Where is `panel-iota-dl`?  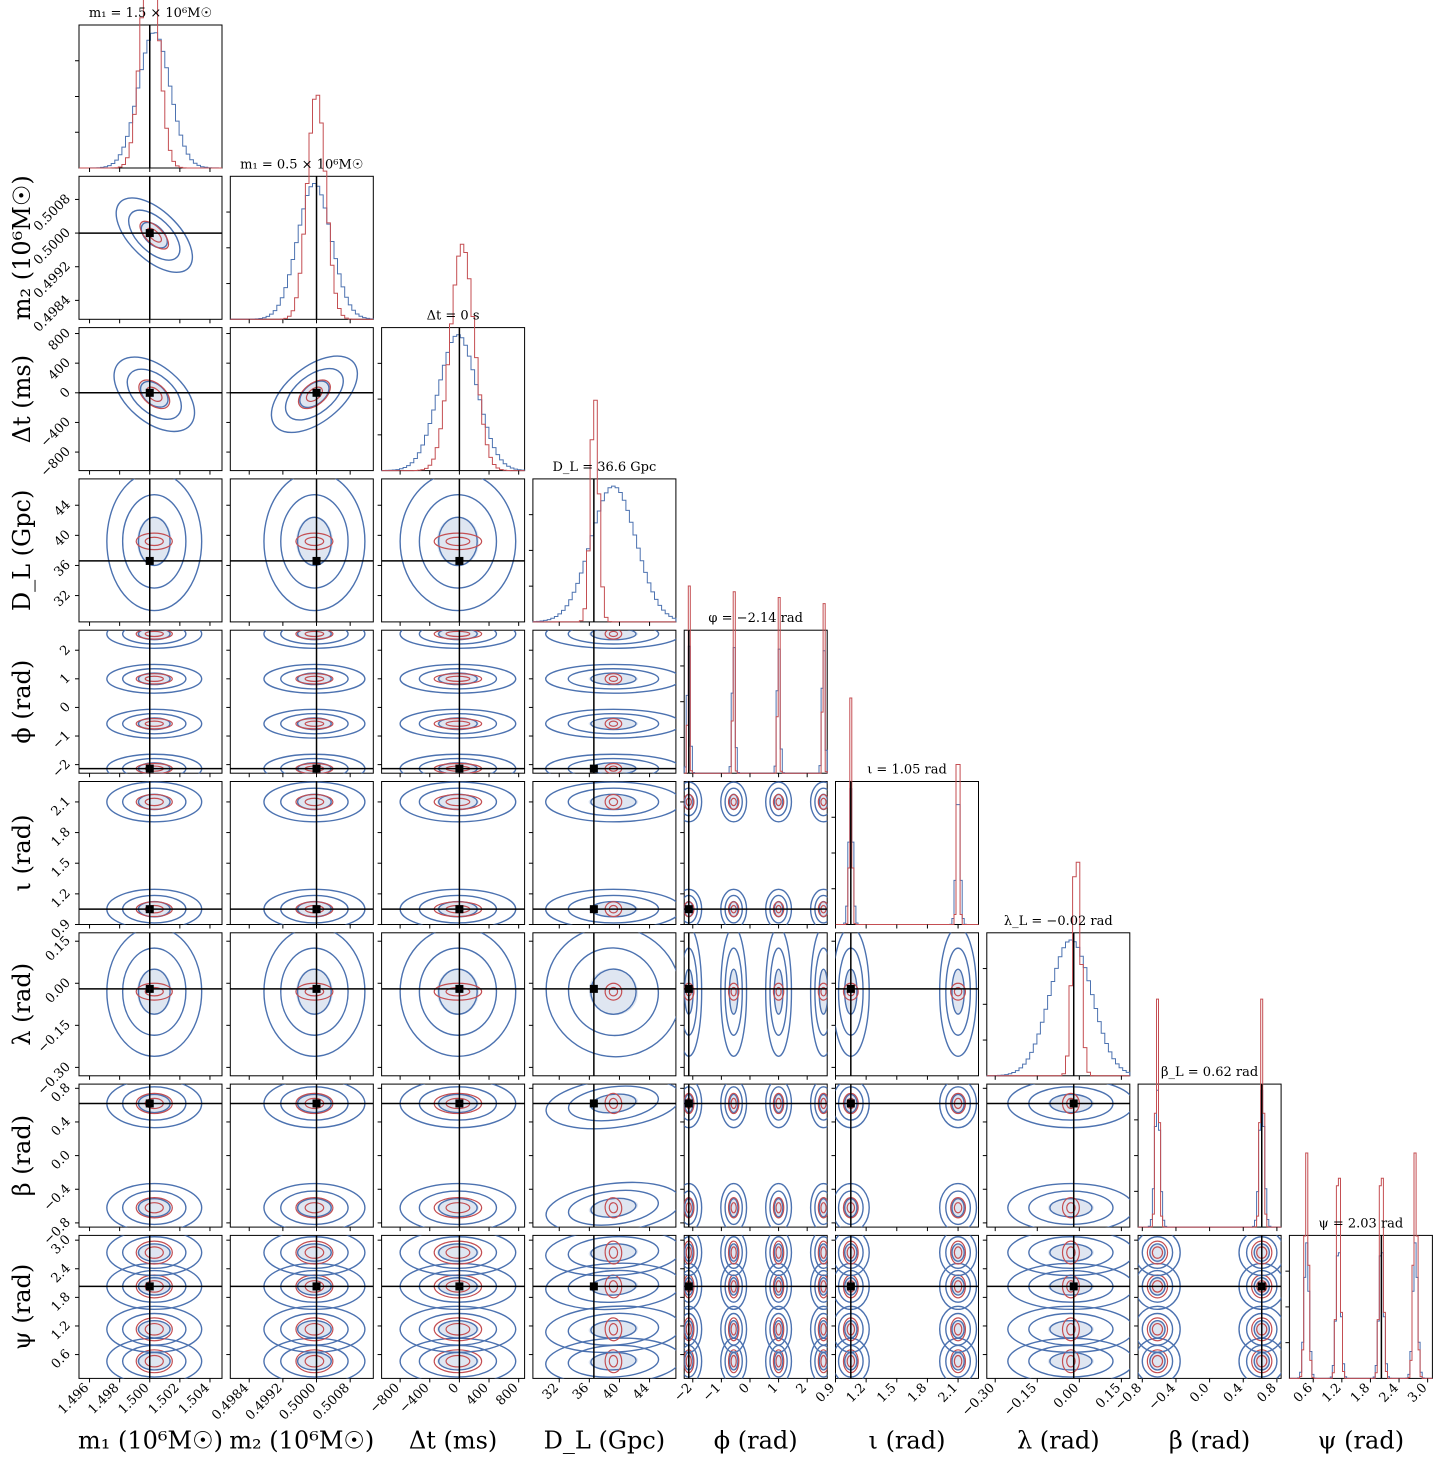 panel-iota-dl is located at coordinates (602, 855).